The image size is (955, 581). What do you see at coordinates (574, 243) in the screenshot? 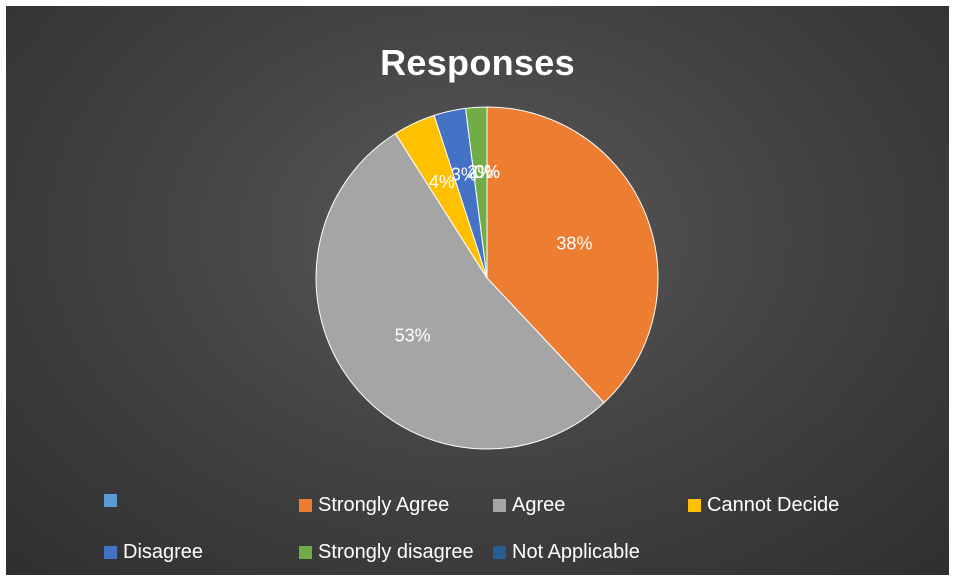
I see `data-label-strongly-agree: 38%` at bounding box center [574, 243].